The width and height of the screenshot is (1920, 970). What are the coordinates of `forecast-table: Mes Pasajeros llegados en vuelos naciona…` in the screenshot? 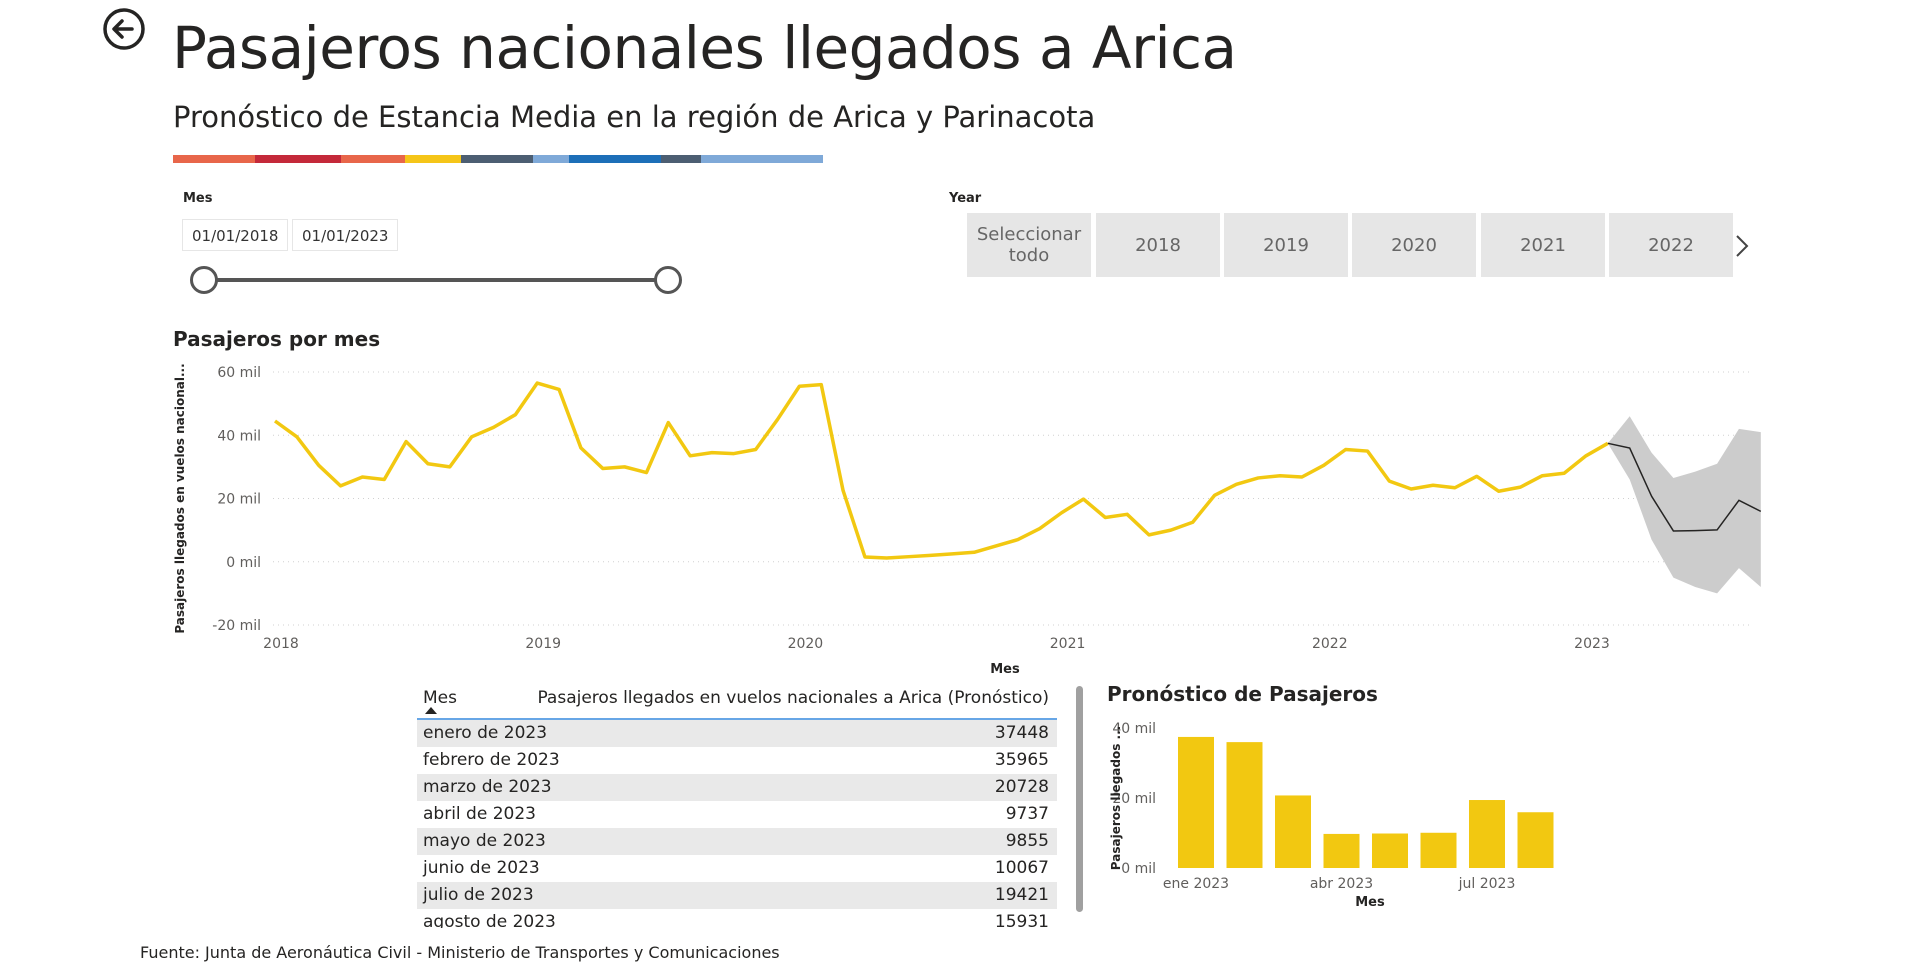 It's located at (737, 804).